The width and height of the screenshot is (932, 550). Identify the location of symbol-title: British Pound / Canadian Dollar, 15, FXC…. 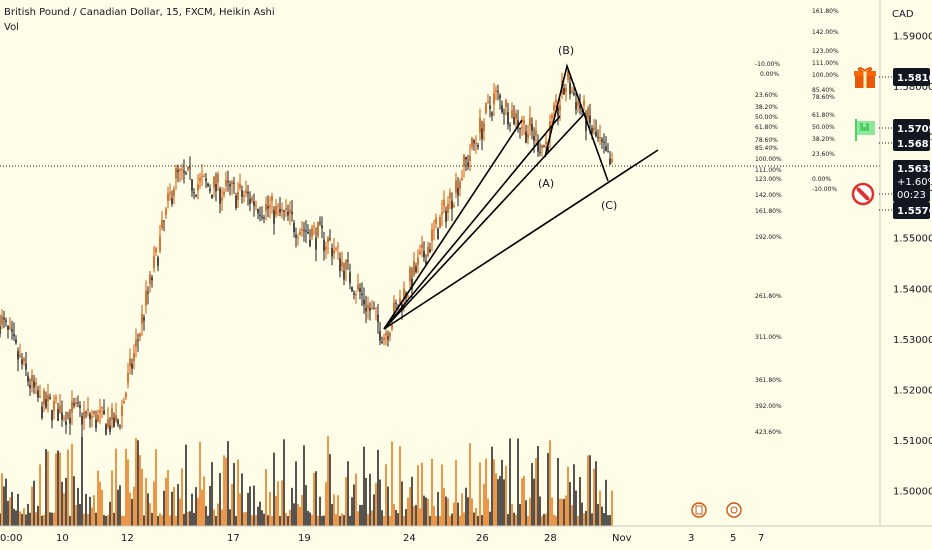
(139, 12).